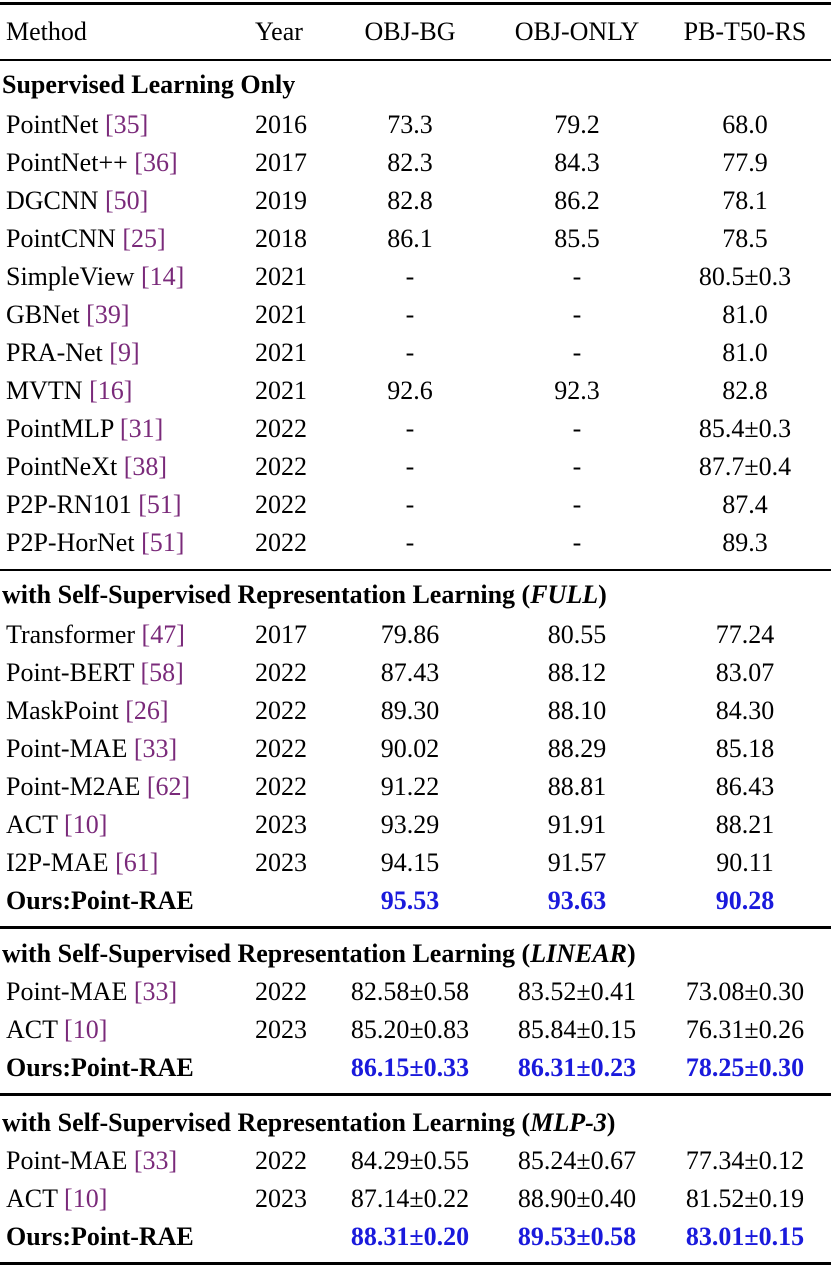 Image resolution: width=833 pixels, height=1269 pixels. What do you see at coordinates (410, 672) in the screenshot?
I see `obj-bg-cell: 87.43` at bounding box center [410, 672].